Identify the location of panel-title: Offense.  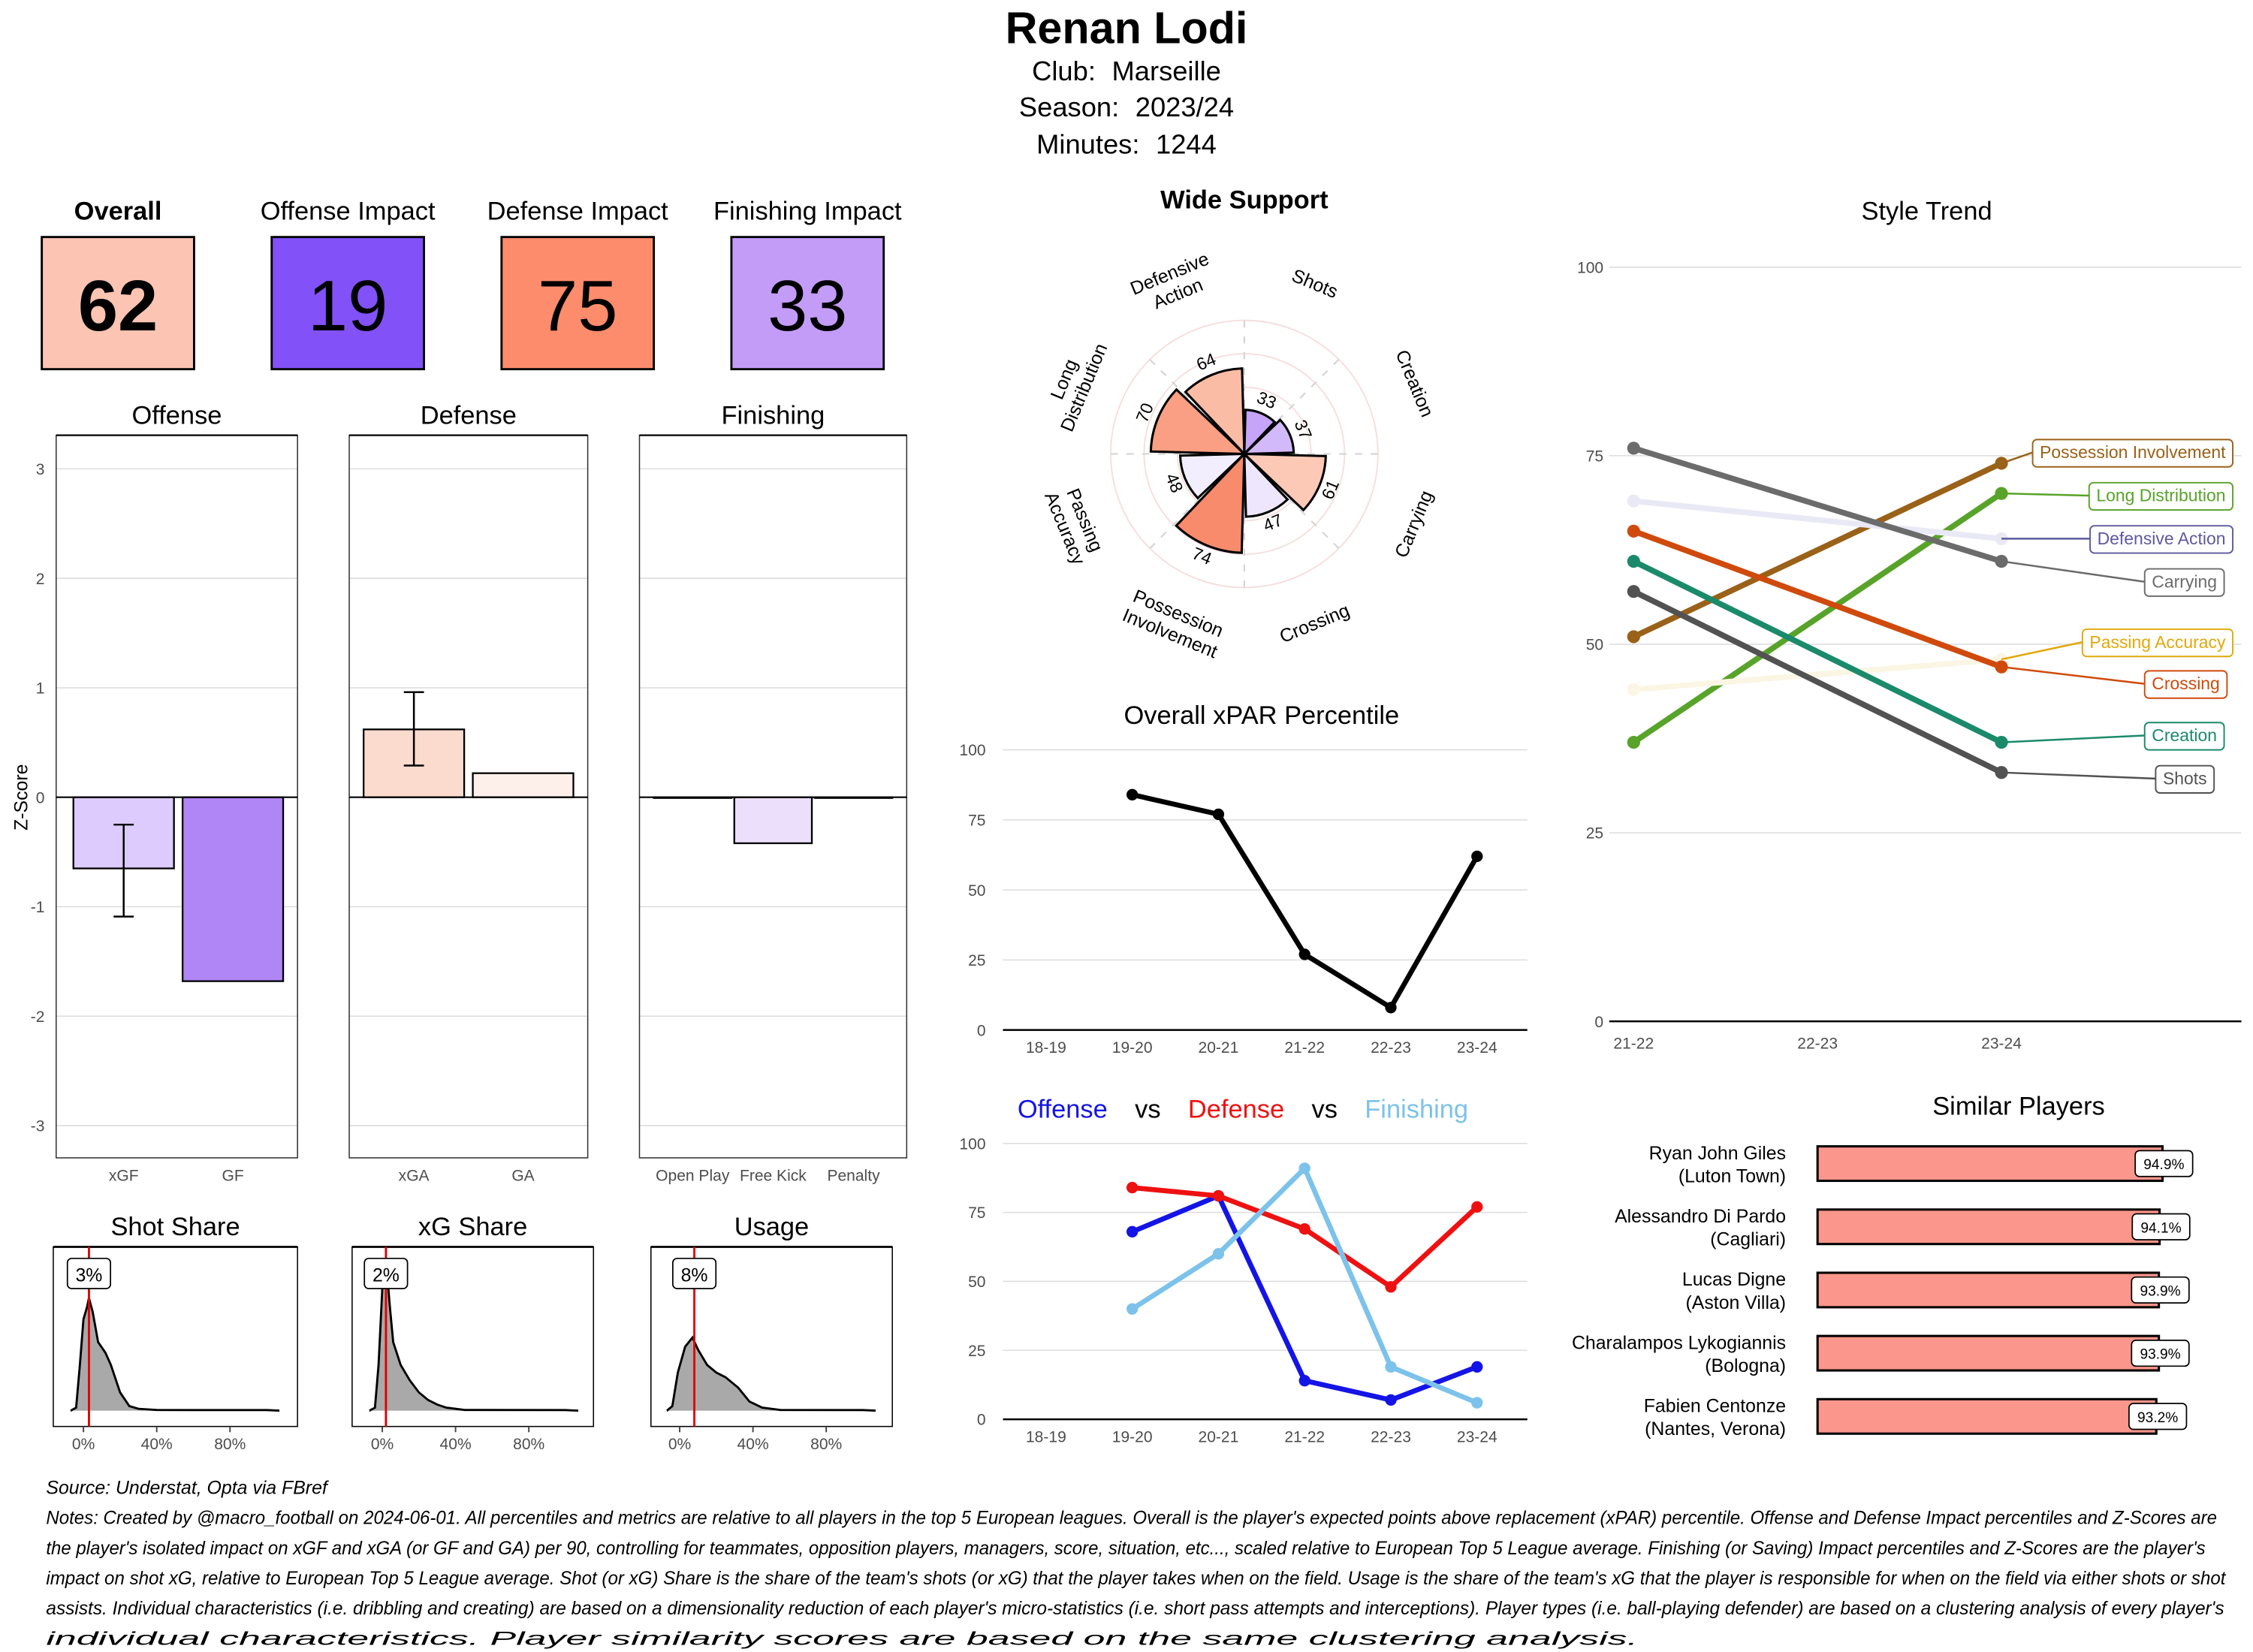
(177, 415).